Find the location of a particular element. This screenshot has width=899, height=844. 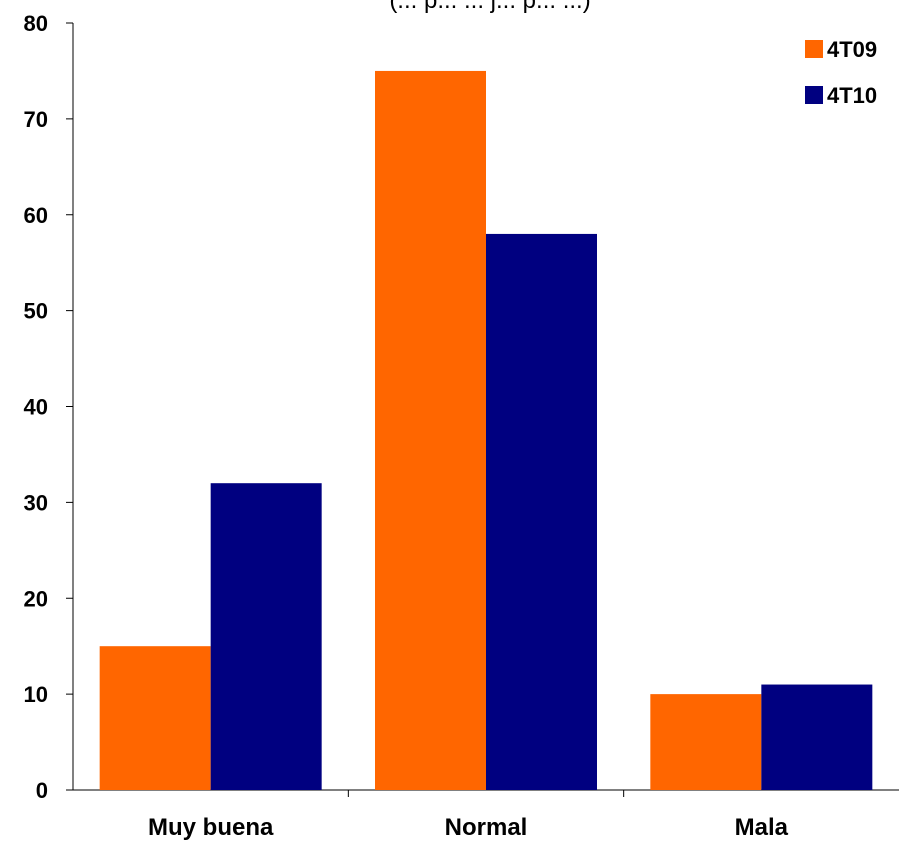

legend-label-4t09: 4T09 is located at coordinates (852, 49).